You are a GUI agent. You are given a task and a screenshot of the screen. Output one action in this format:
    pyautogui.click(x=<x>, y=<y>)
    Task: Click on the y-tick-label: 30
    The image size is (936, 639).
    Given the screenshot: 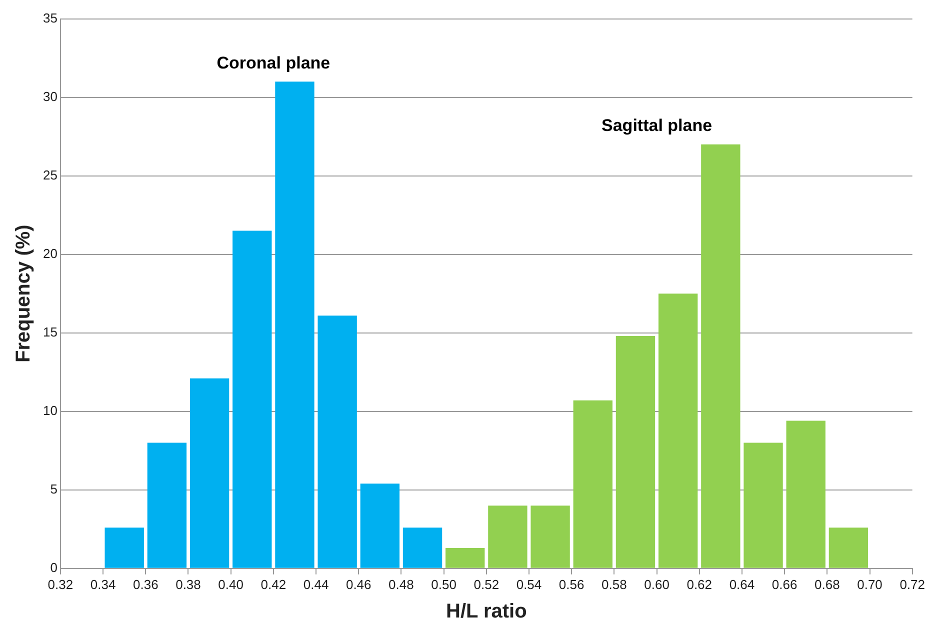 What is the action you would take?
    pyautogui.click(x=50, y=96)
    